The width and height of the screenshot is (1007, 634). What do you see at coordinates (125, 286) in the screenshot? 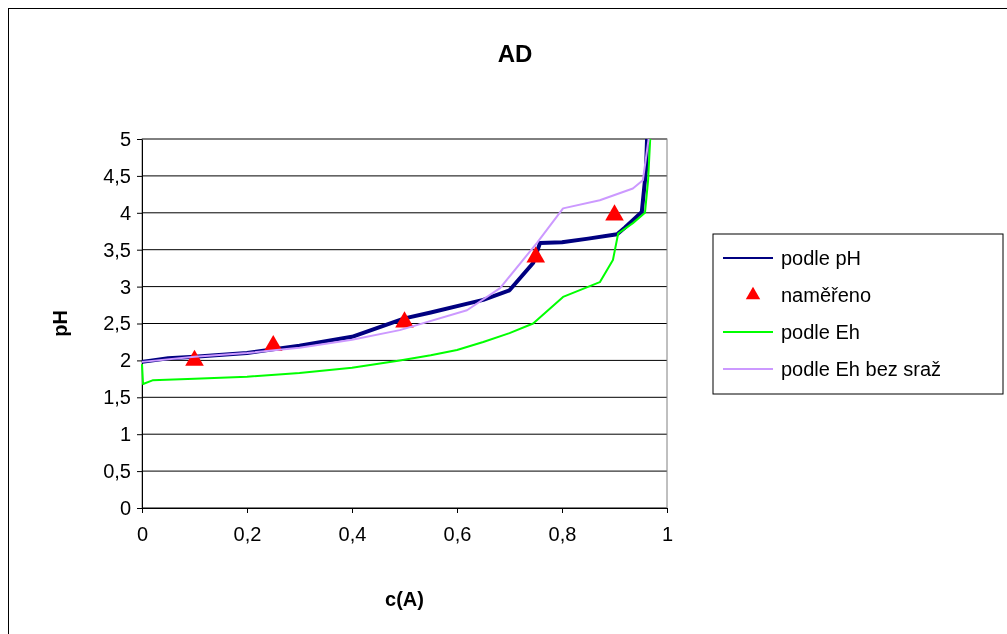
I see `y-tick-label: 3` at bounding box center [125, 286].